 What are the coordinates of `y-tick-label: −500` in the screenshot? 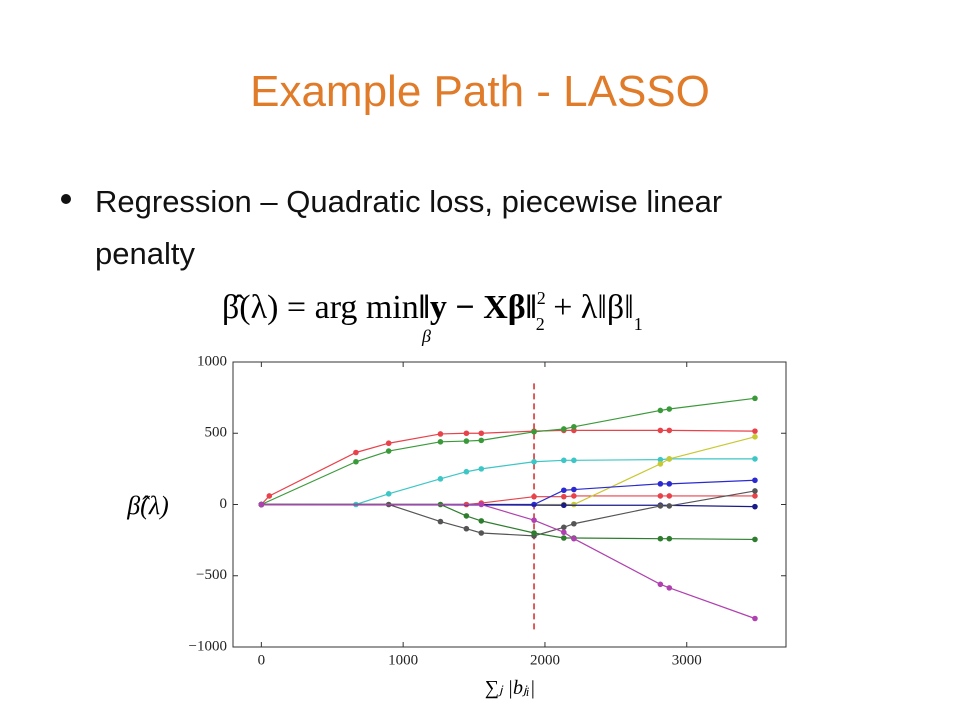 It's located at (211, 575).